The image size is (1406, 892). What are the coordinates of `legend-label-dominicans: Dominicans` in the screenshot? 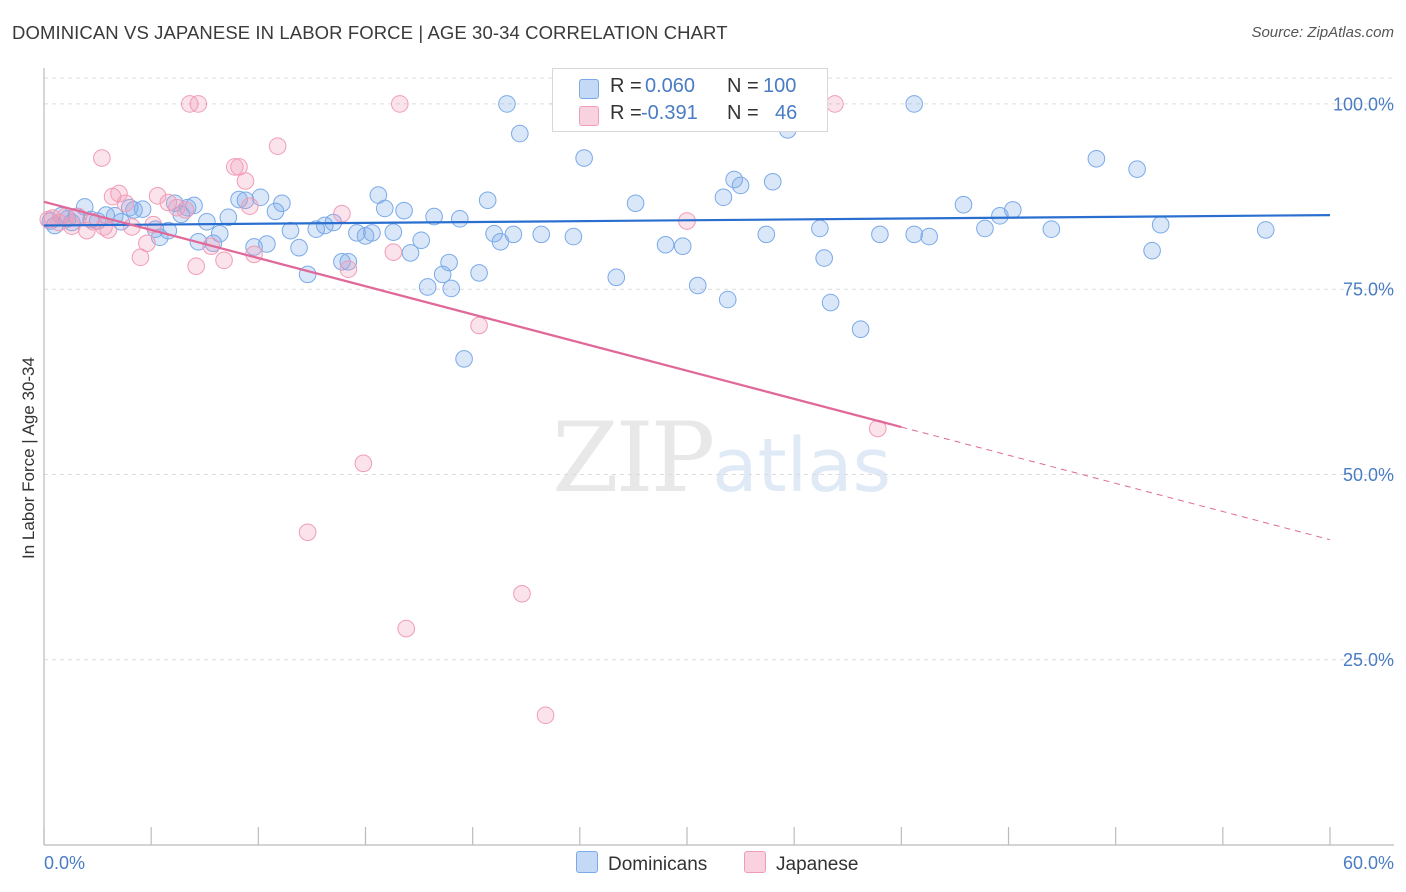 It's located at (658, 864).